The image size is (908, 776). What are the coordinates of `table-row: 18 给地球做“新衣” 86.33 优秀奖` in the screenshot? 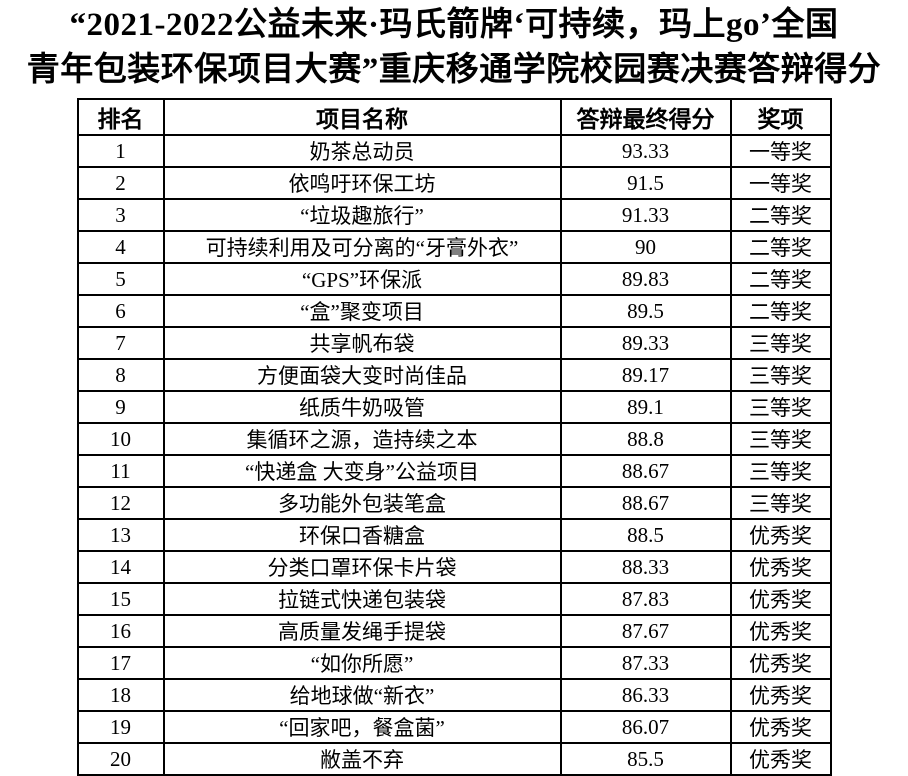 It's located at (454, 695).